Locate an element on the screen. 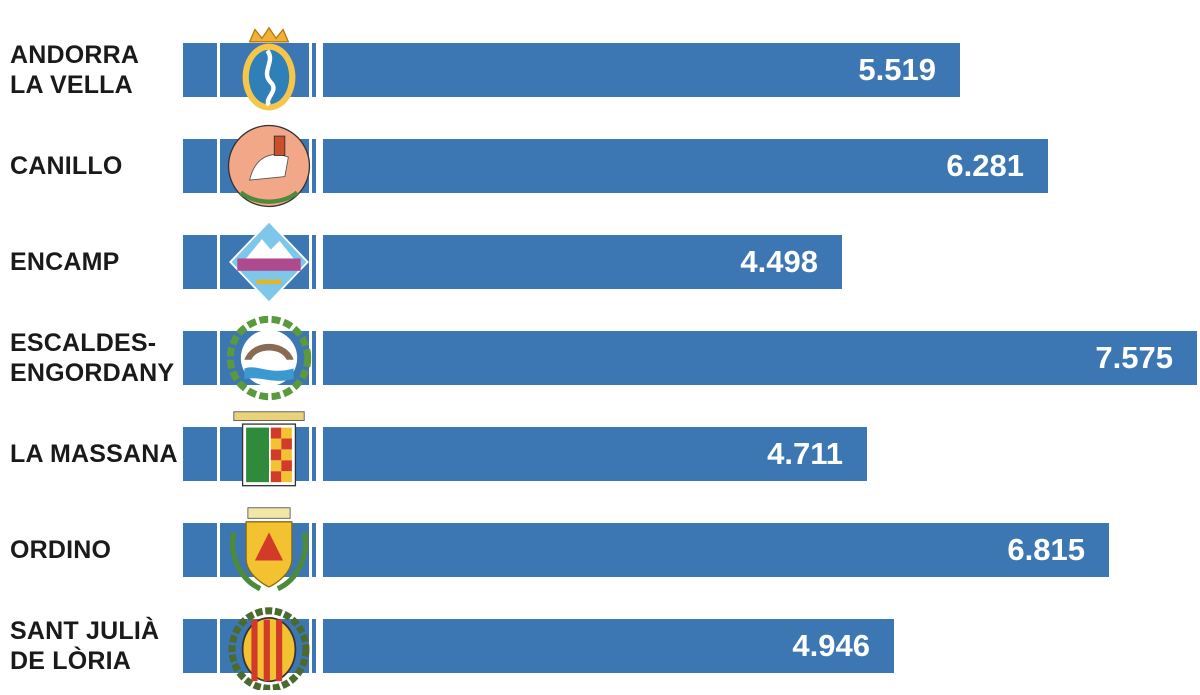 The height and width of the screenshot is (695, 1200). bar-row: SANT JULIÀ DE LÒRIA 4.946 is located at coordinates (600, 646).